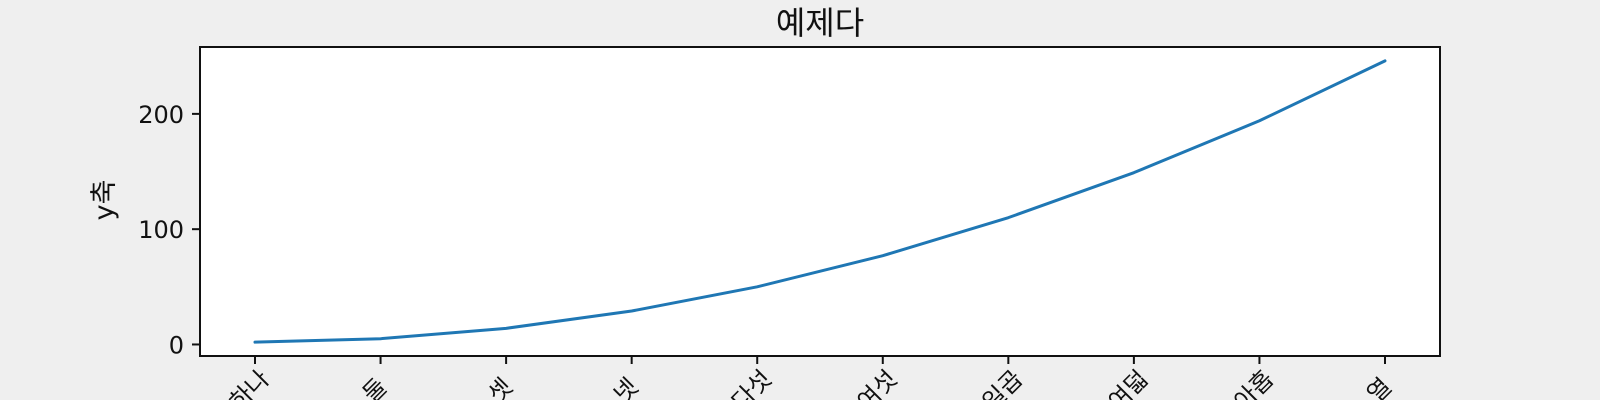 This screenshot has height=400, width=1600. What do you see at coordinates (176, 345) in the screenshot?
I see `y-tick-label: 0` at bounding box center [176, 345].